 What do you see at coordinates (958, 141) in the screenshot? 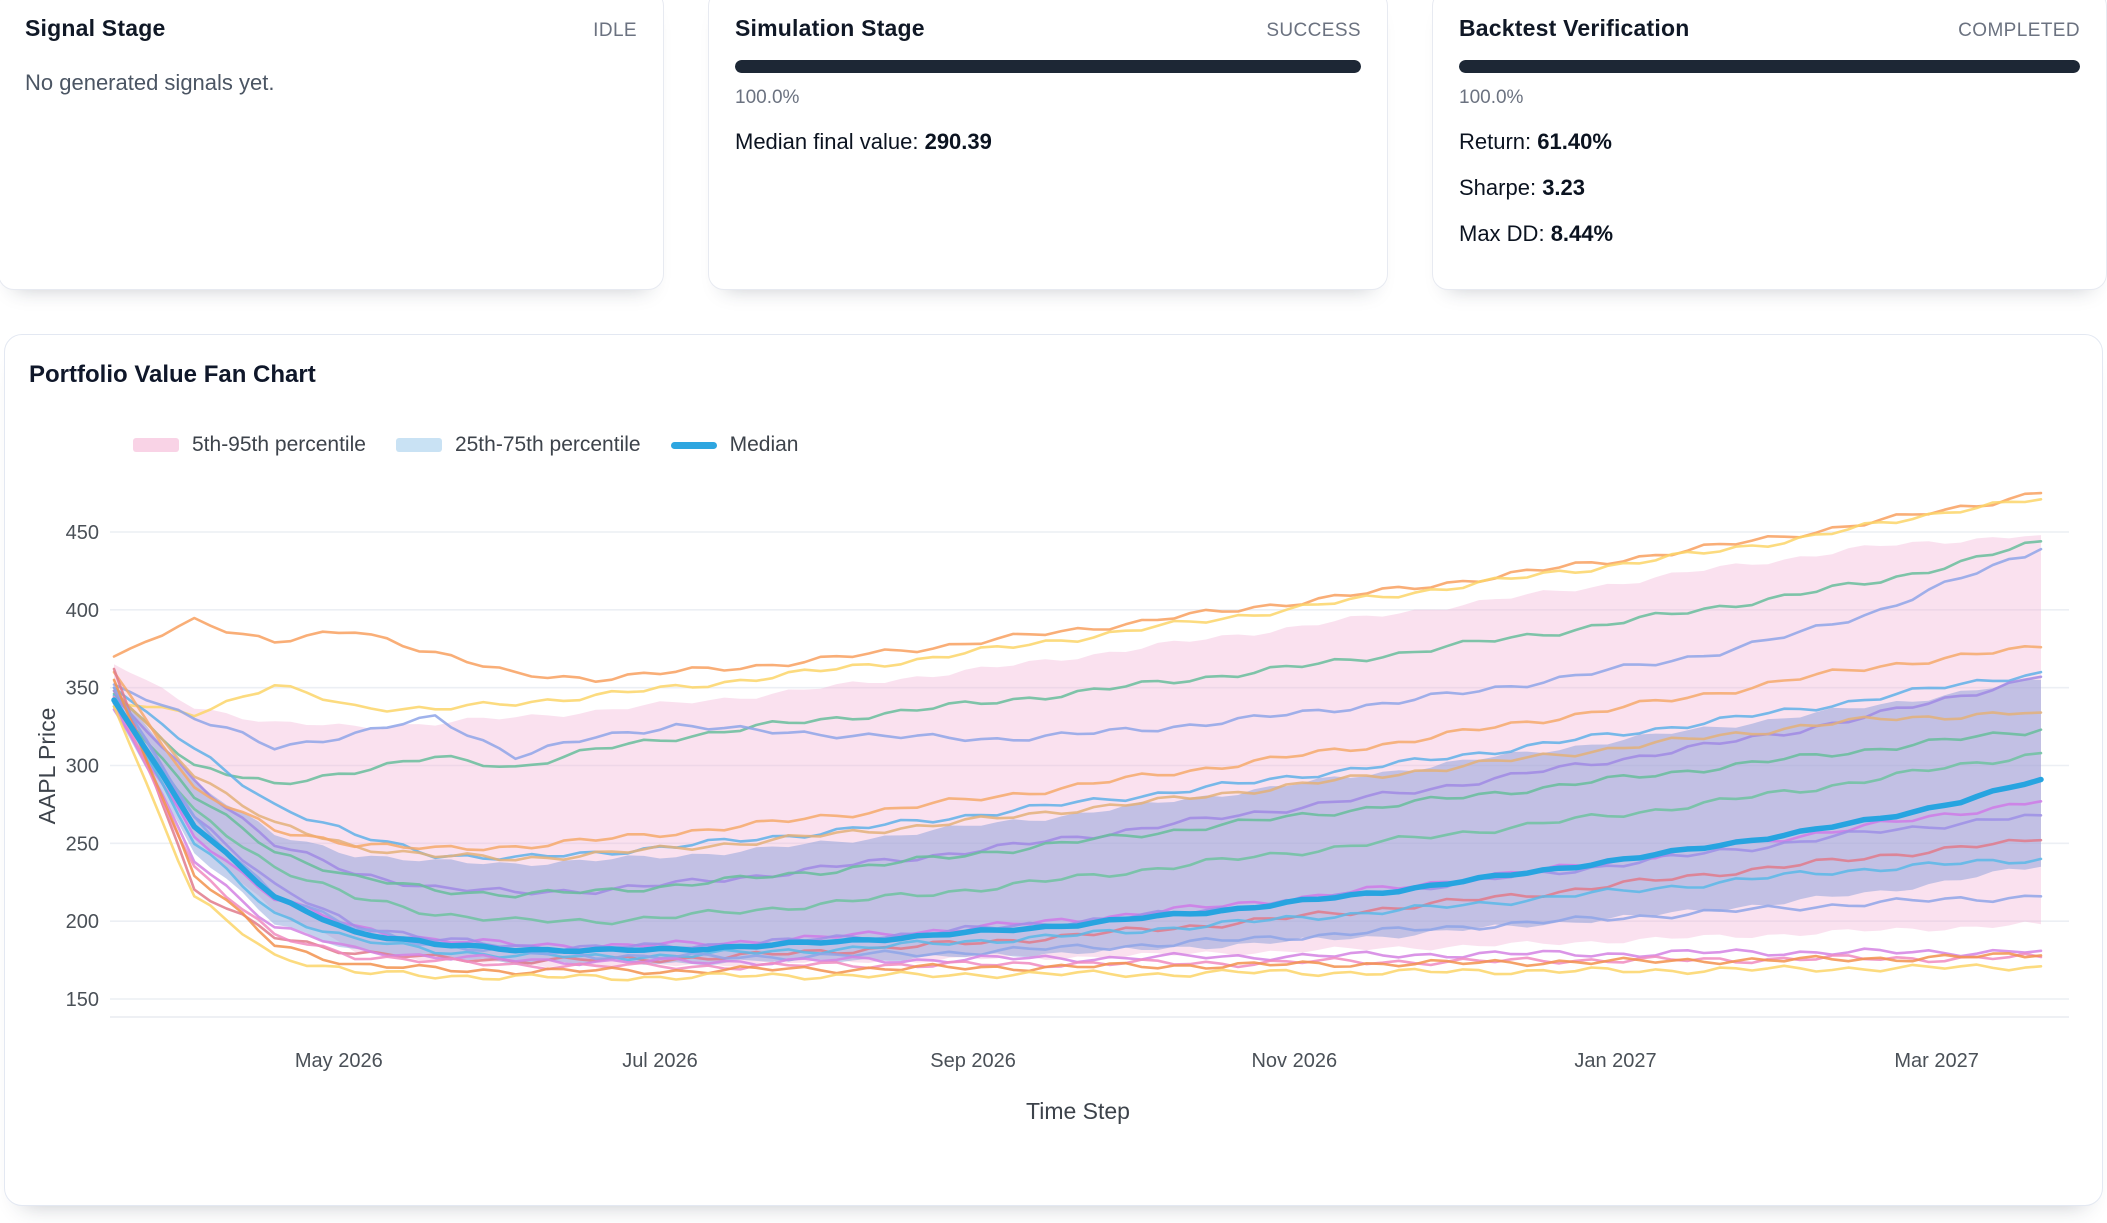
I see `metric-value: 290.39` at bounding box center [958, 141].